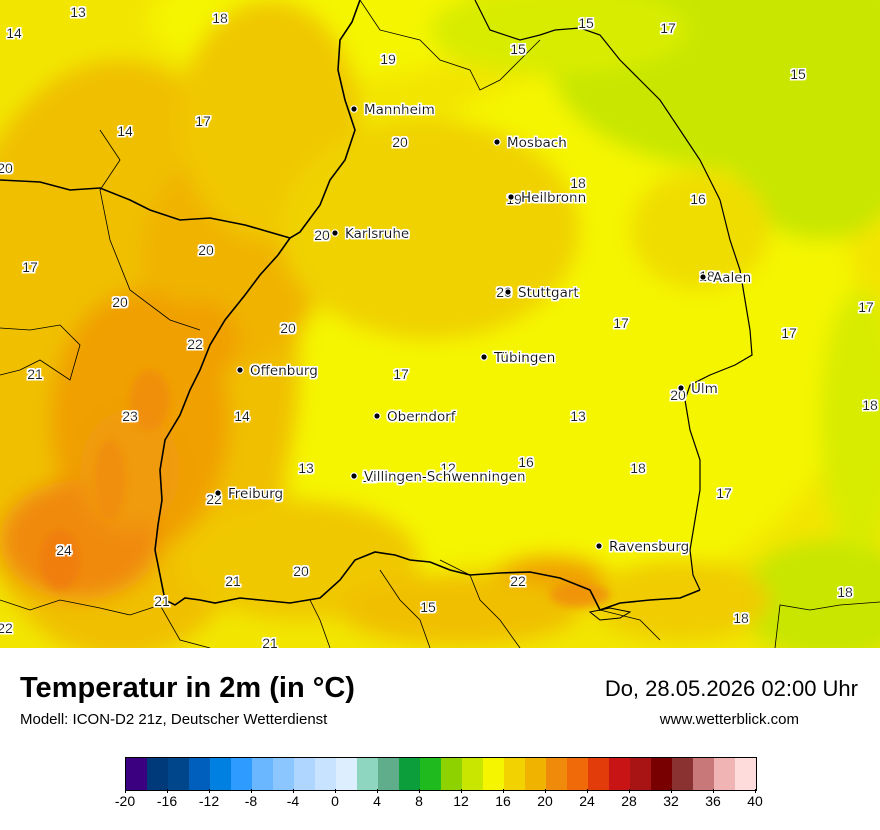 The width and height of the screenshot is (880, 830). What do you see at coordinates (755, 801) in the screenshot?
I see `scale-label: 40` at bounding box center [755, 801].